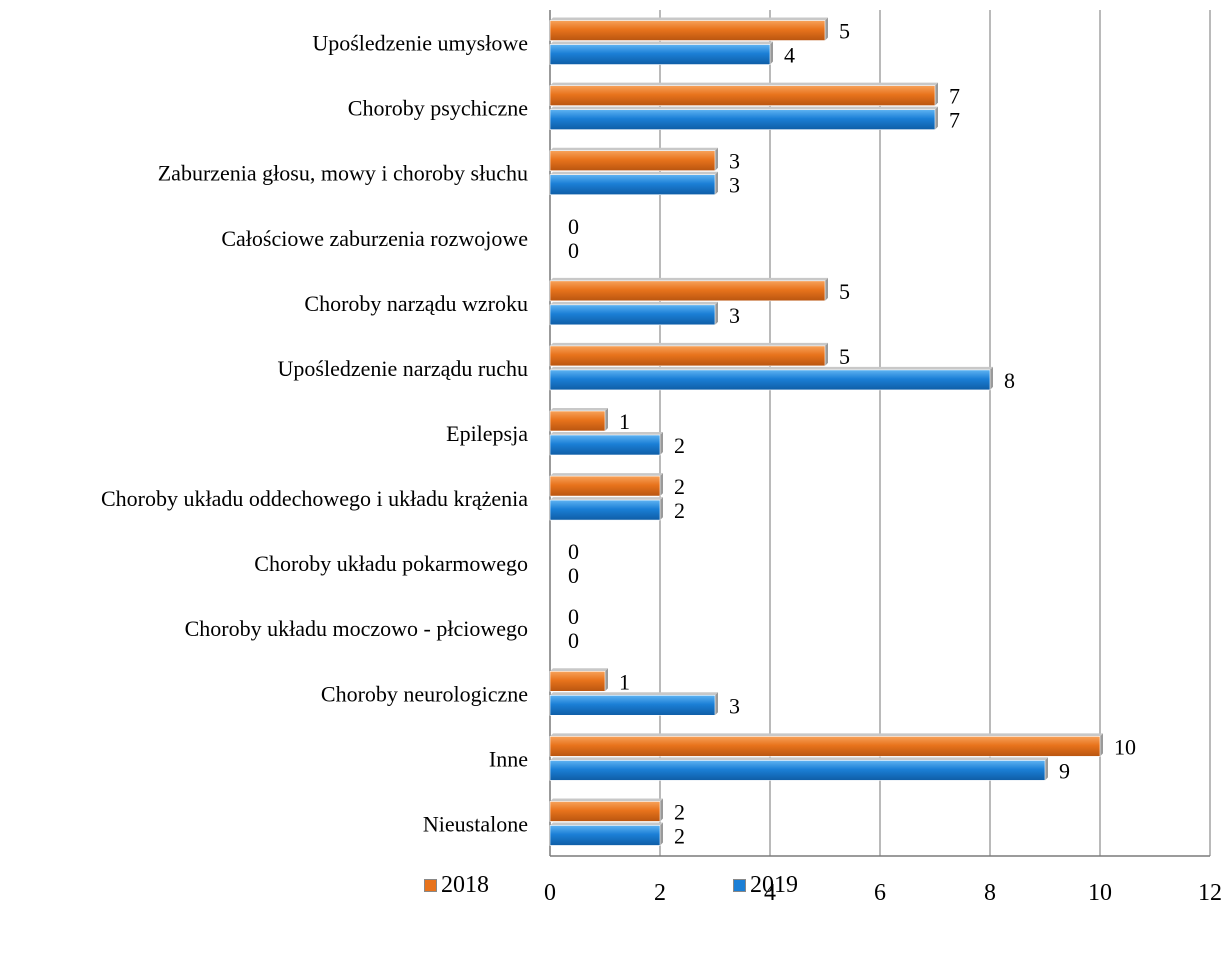  Describe the element at coordinates (508, 758) in the screenshot. I see `category-label: Inne` at that location.